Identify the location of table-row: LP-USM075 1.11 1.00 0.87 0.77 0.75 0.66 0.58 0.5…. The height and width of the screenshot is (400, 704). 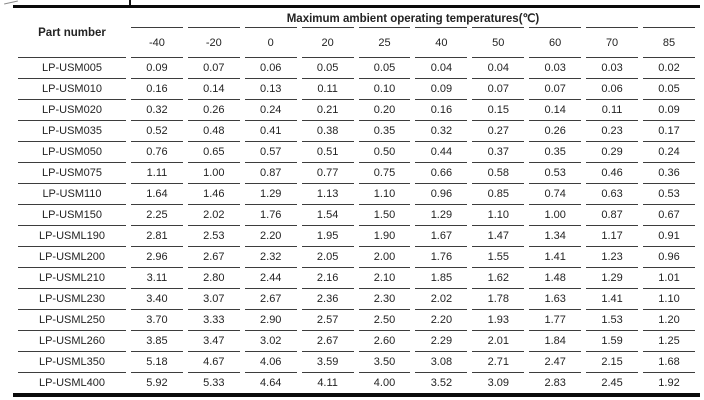
(356, 172).